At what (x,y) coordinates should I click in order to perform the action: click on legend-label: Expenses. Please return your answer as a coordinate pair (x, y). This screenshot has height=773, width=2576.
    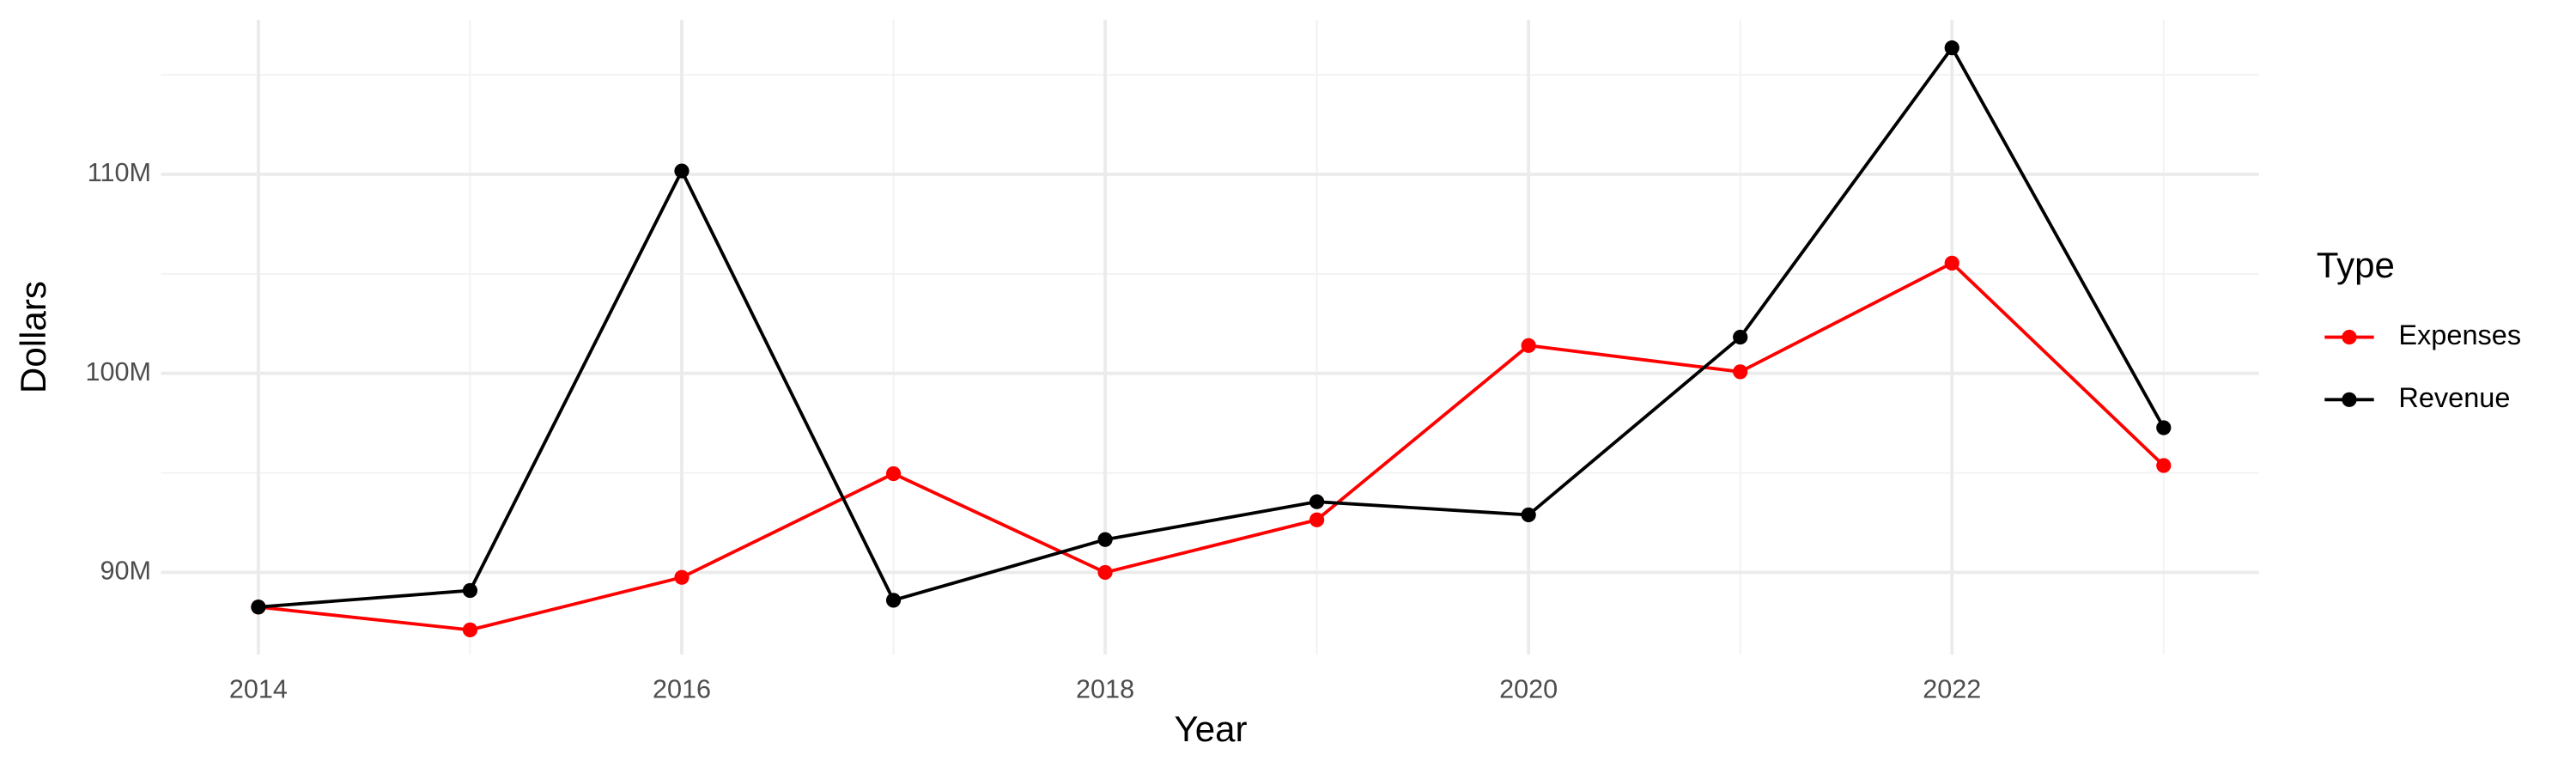
    Looking at the image, I should click on (2459, 335).